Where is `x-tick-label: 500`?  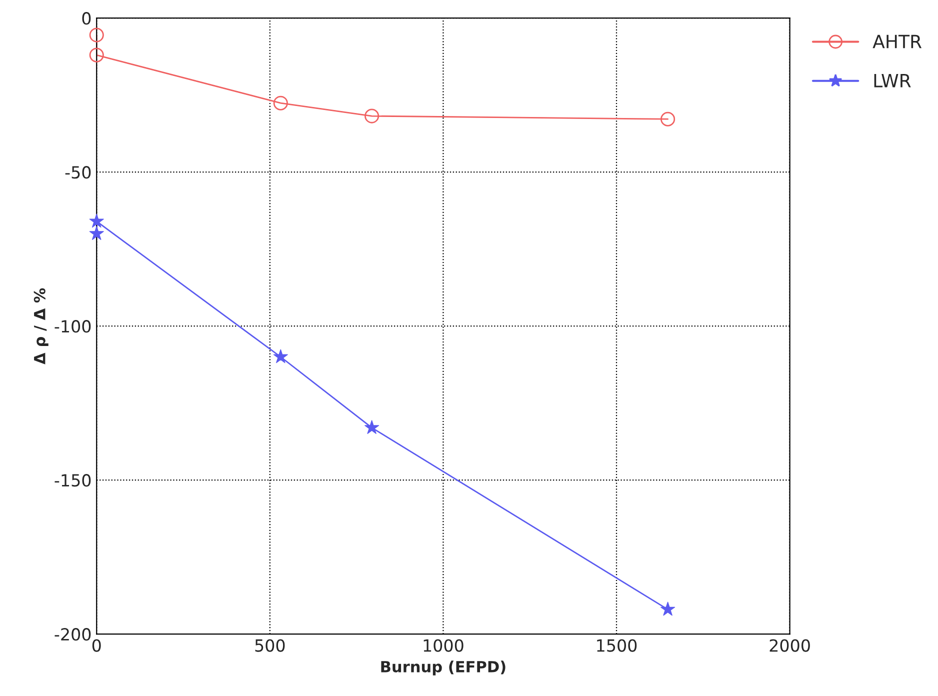
x-tick-label: 500 is located at coordinates (270, 645).